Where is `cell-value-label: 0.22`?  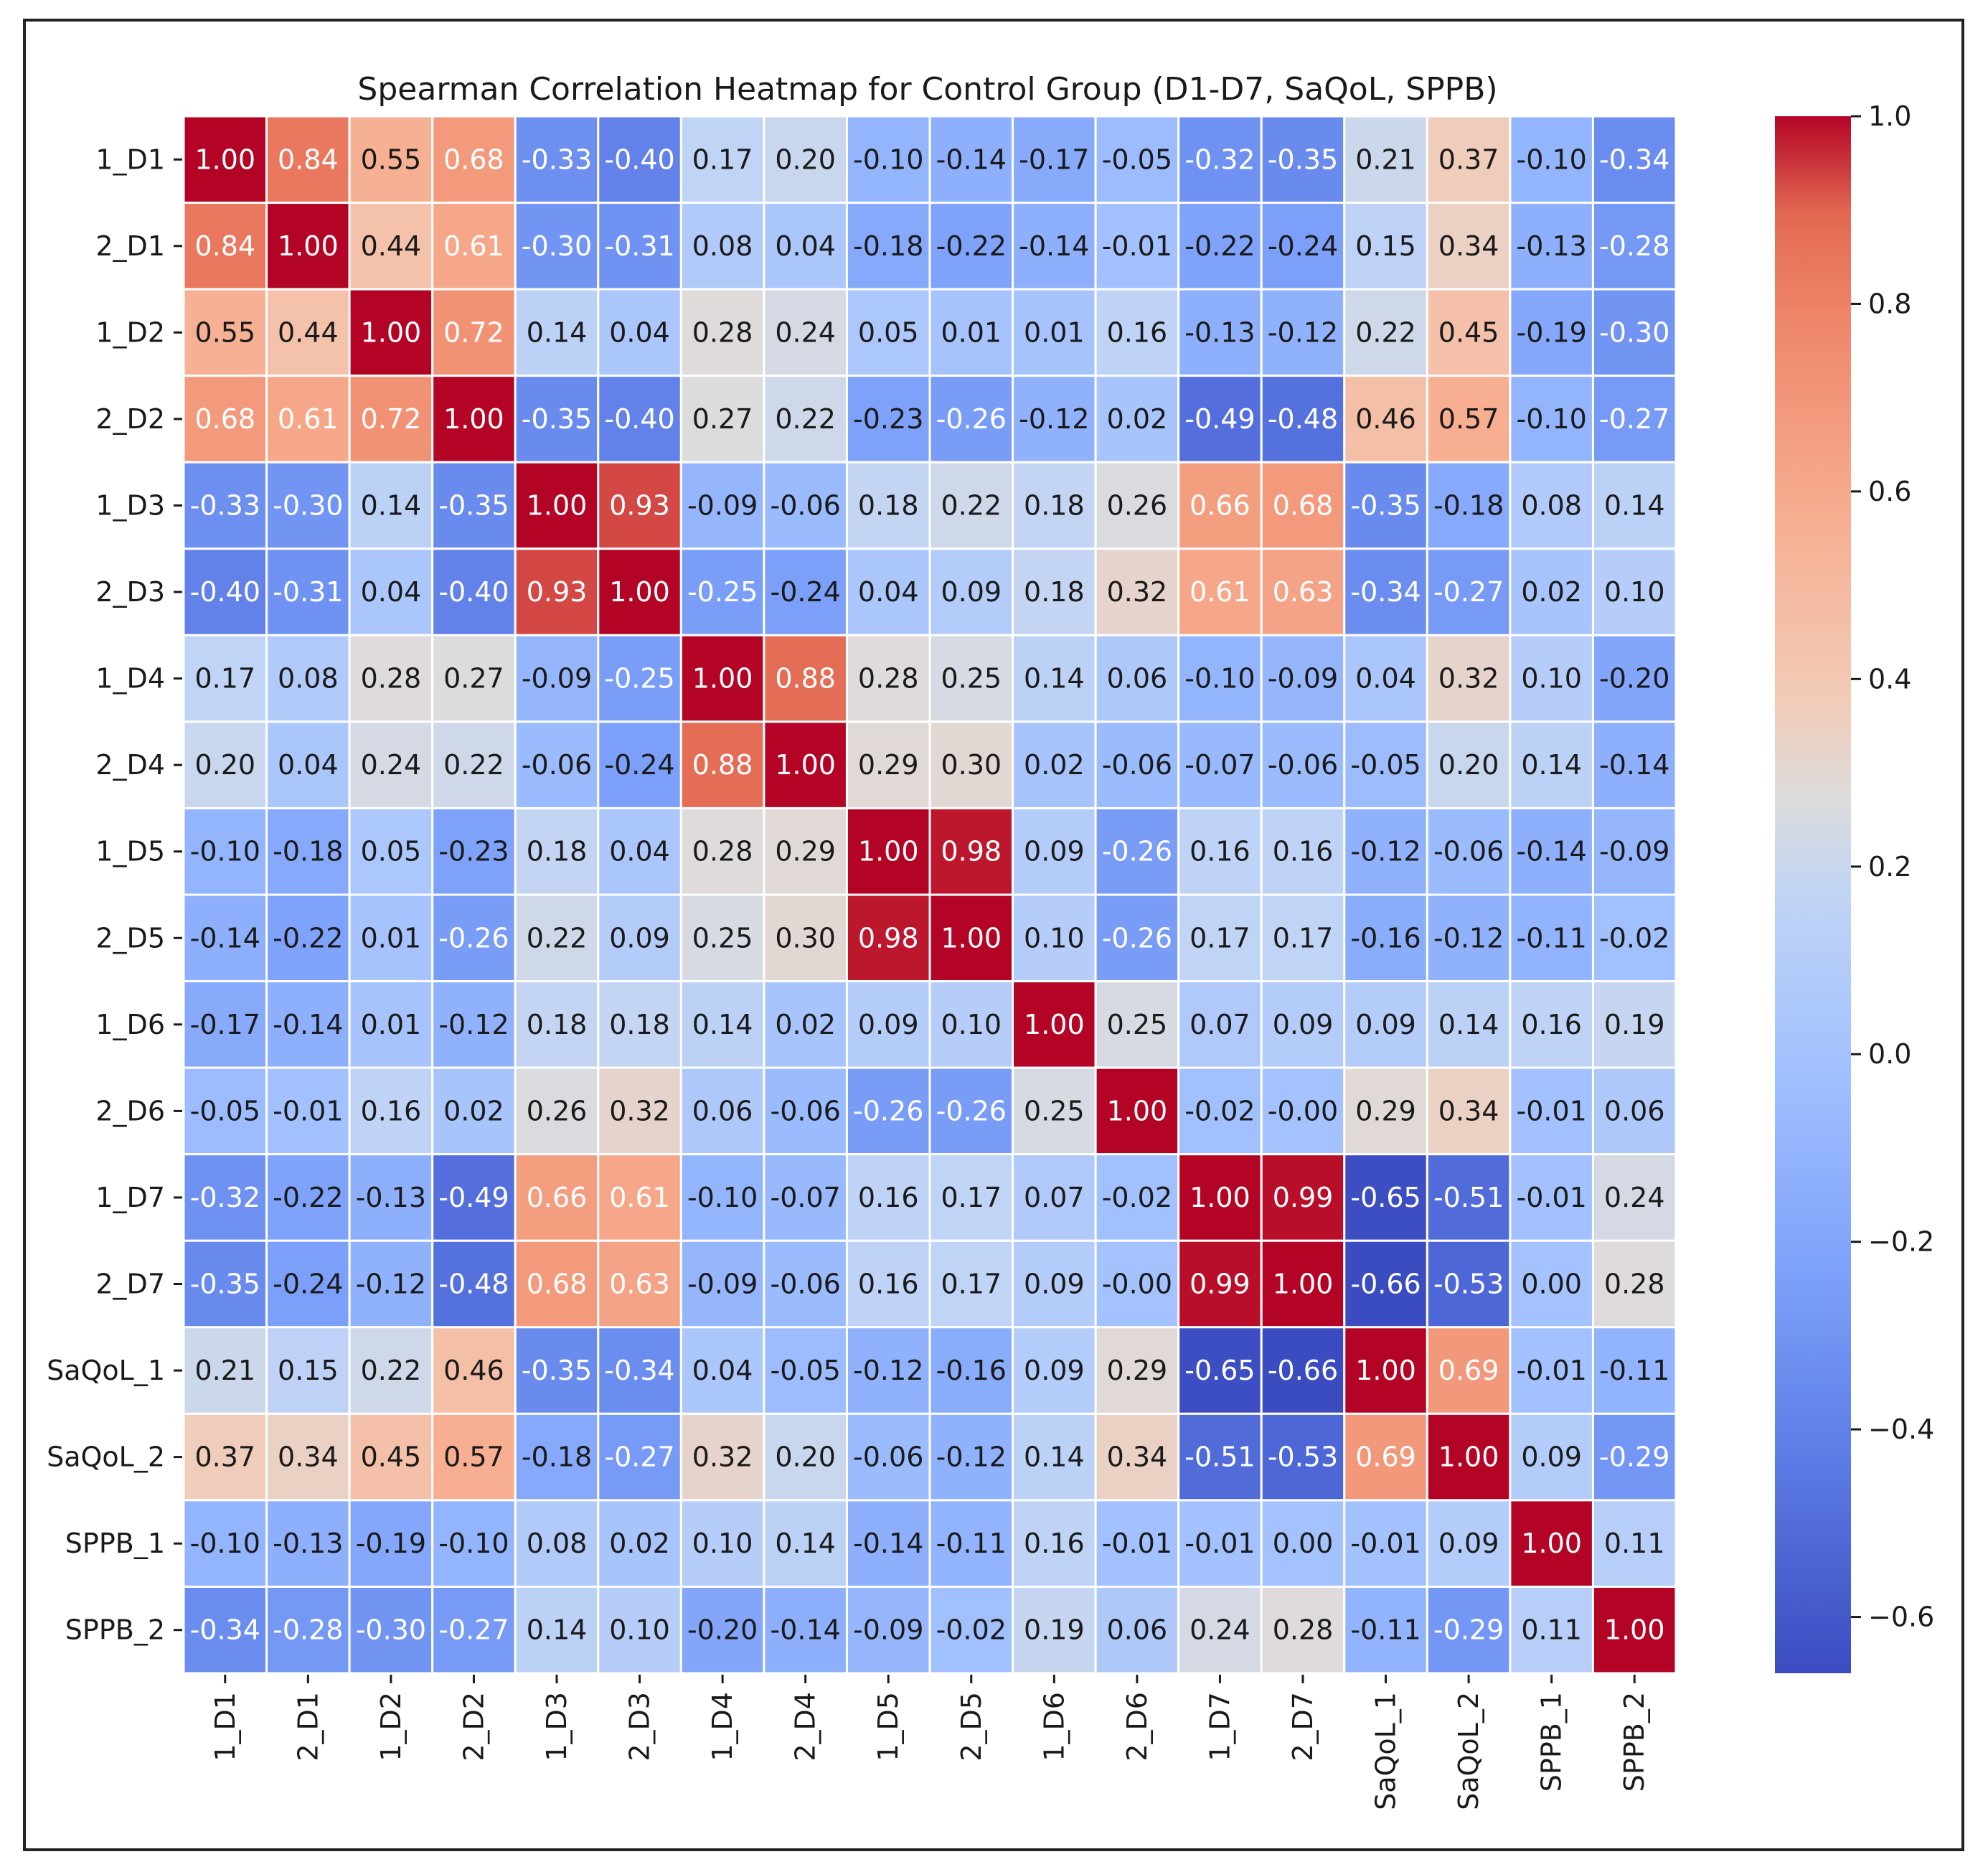
cell-value-label: 0.22 is located at coordinates (473, 765).